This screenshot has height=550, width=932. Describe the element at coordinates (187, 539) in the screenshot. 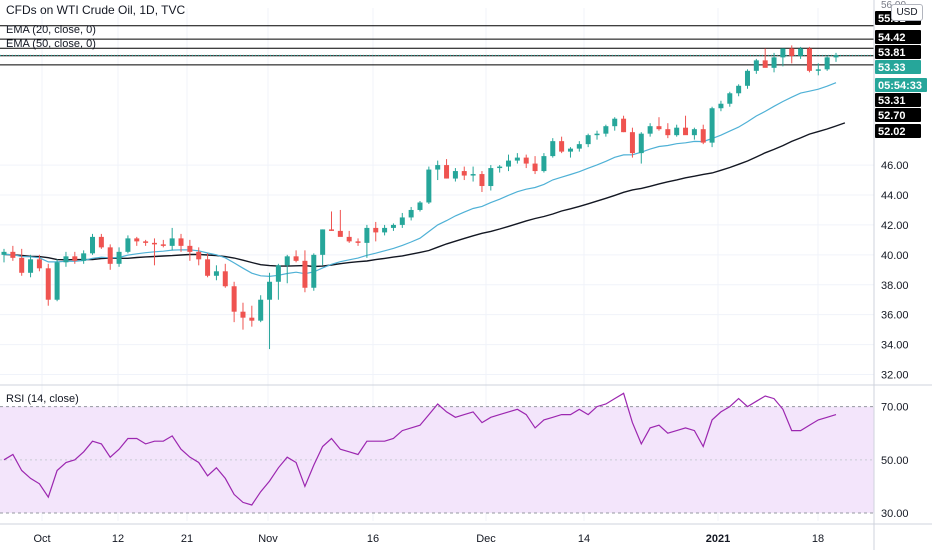

I see `time-tick-label: 21` at that location.